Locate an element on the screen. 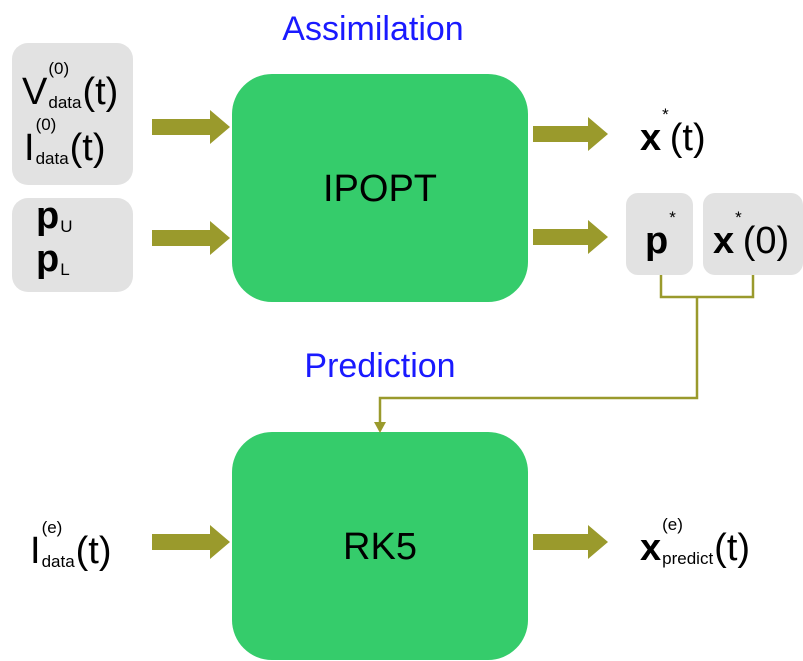 This screenshot has width=803, height=661. label-subscript: U is located at coordinates (66, 226).